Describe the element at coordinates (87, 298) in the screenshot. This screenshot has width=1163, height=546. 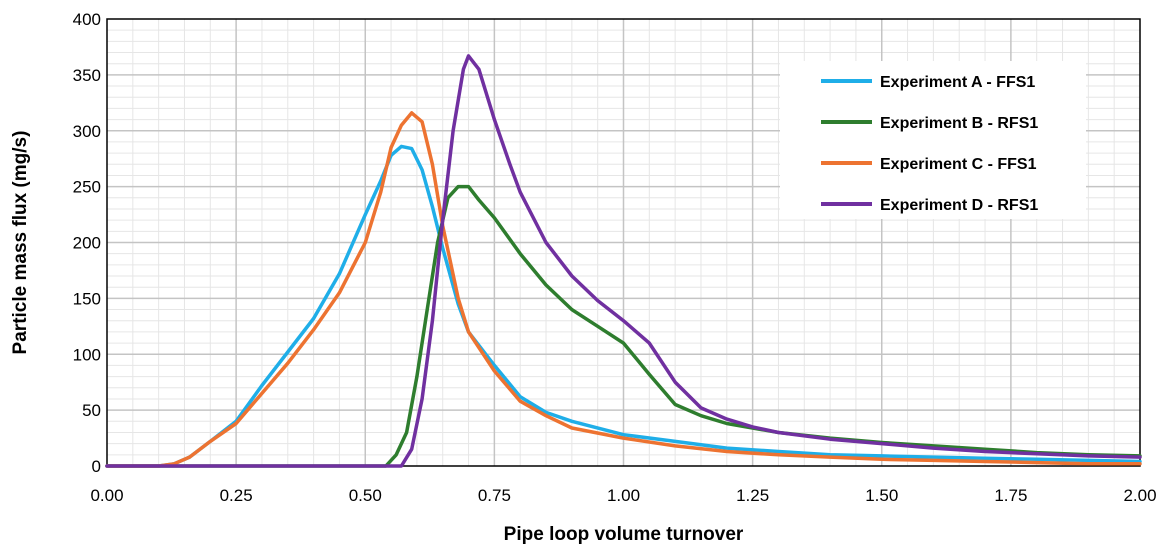
I see `y-tick-label: 150` at that location.